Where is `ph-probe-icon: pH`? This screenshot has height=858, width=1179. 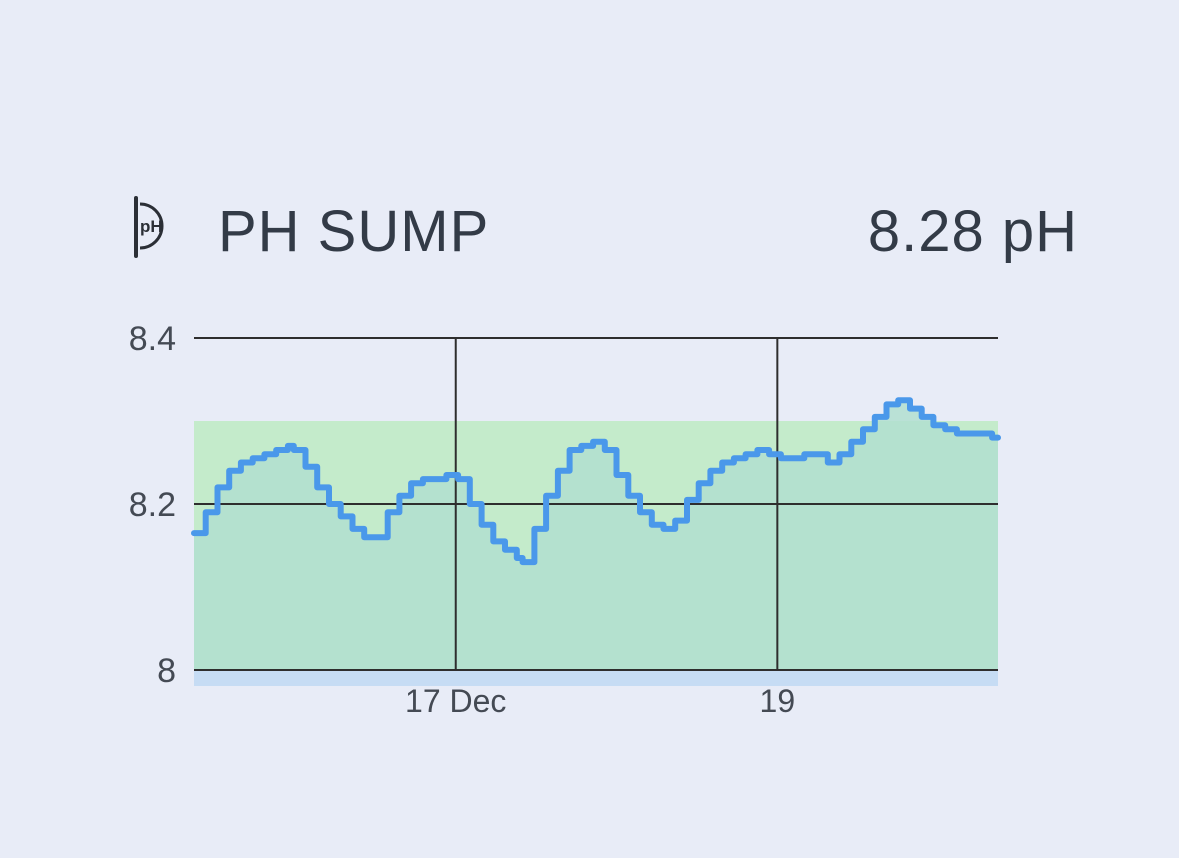 ph-probe-icon: pH is located at coordinates (149, 227).